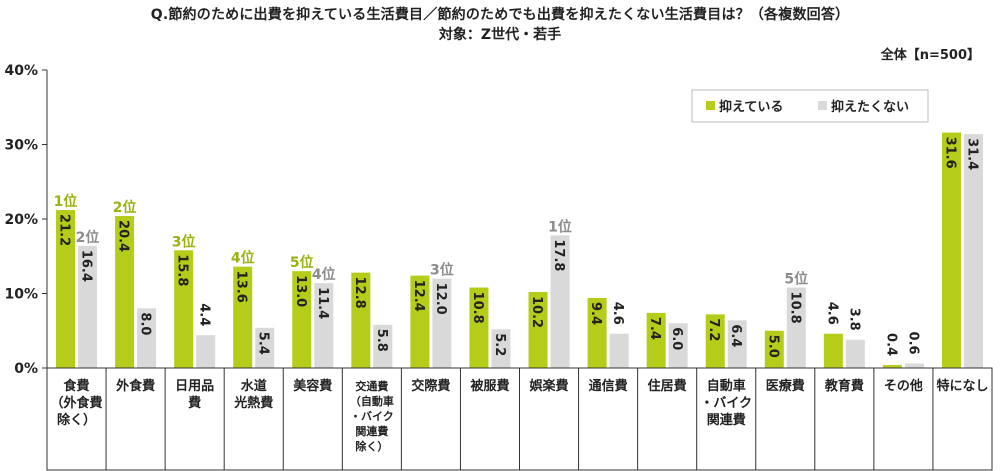  Describe the element at coordinates (77, 386) in the screenshot. I see `category-label: 食費` at that location.